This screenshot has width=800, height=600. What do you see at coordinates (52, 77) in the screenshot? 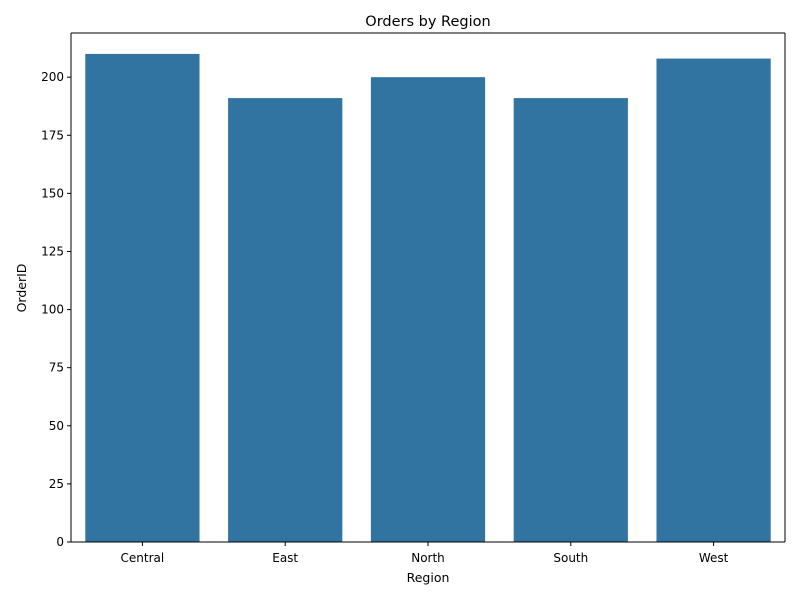
I see `y-tick-label: 200` at bounding box center [52, 77].